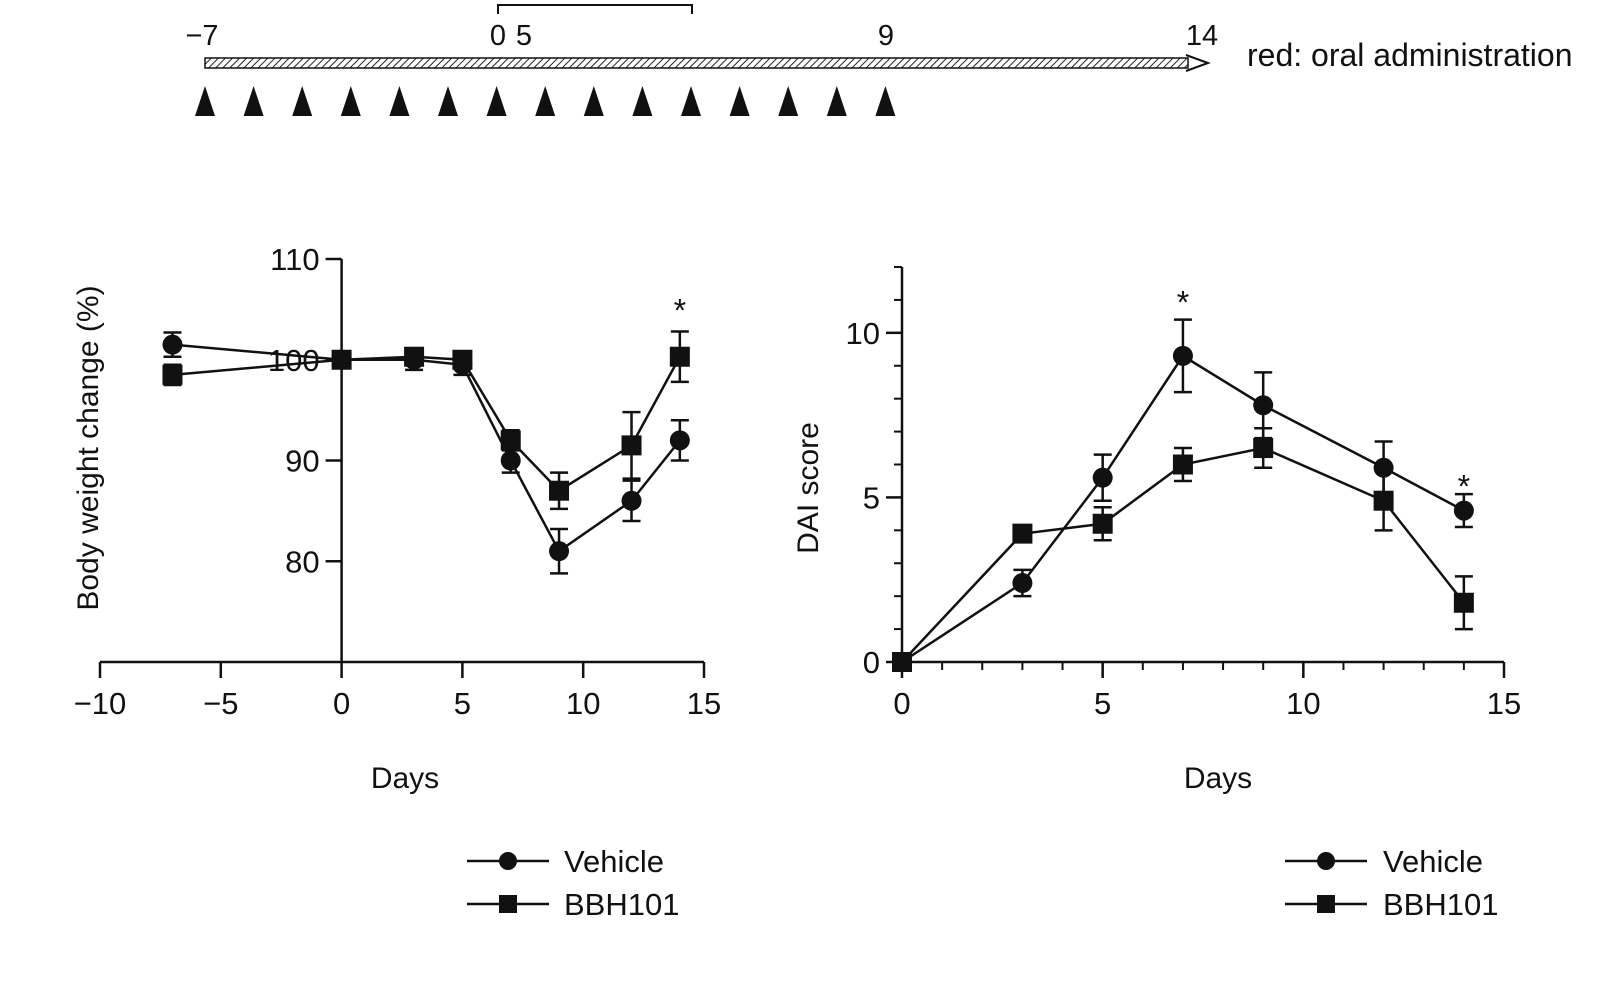 This screenshot has height=987, width=1611. What do you see at coordinates (621, 904) in the screenshot?
I see `legend1-bbh101-label: BBH101` at bounding box center [621, 904].